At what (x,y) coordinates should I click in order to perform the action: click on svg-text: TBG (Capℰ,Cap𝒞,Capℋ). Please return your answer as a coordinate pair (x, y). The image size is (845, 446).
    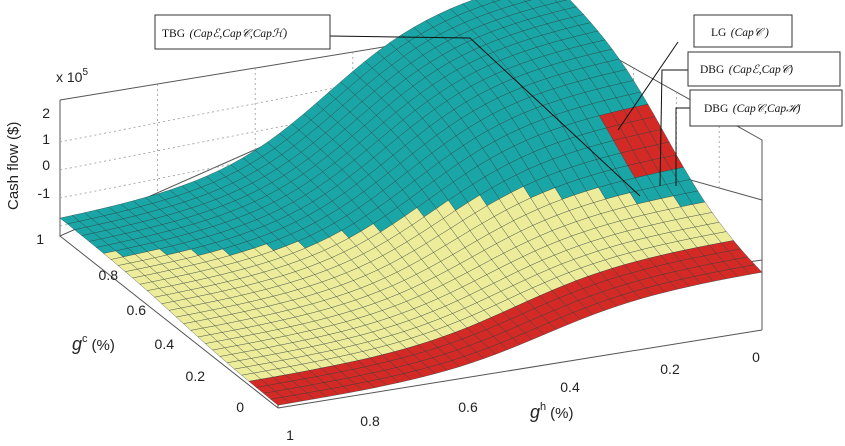
    Looking at the image, I should click on (224, 32).